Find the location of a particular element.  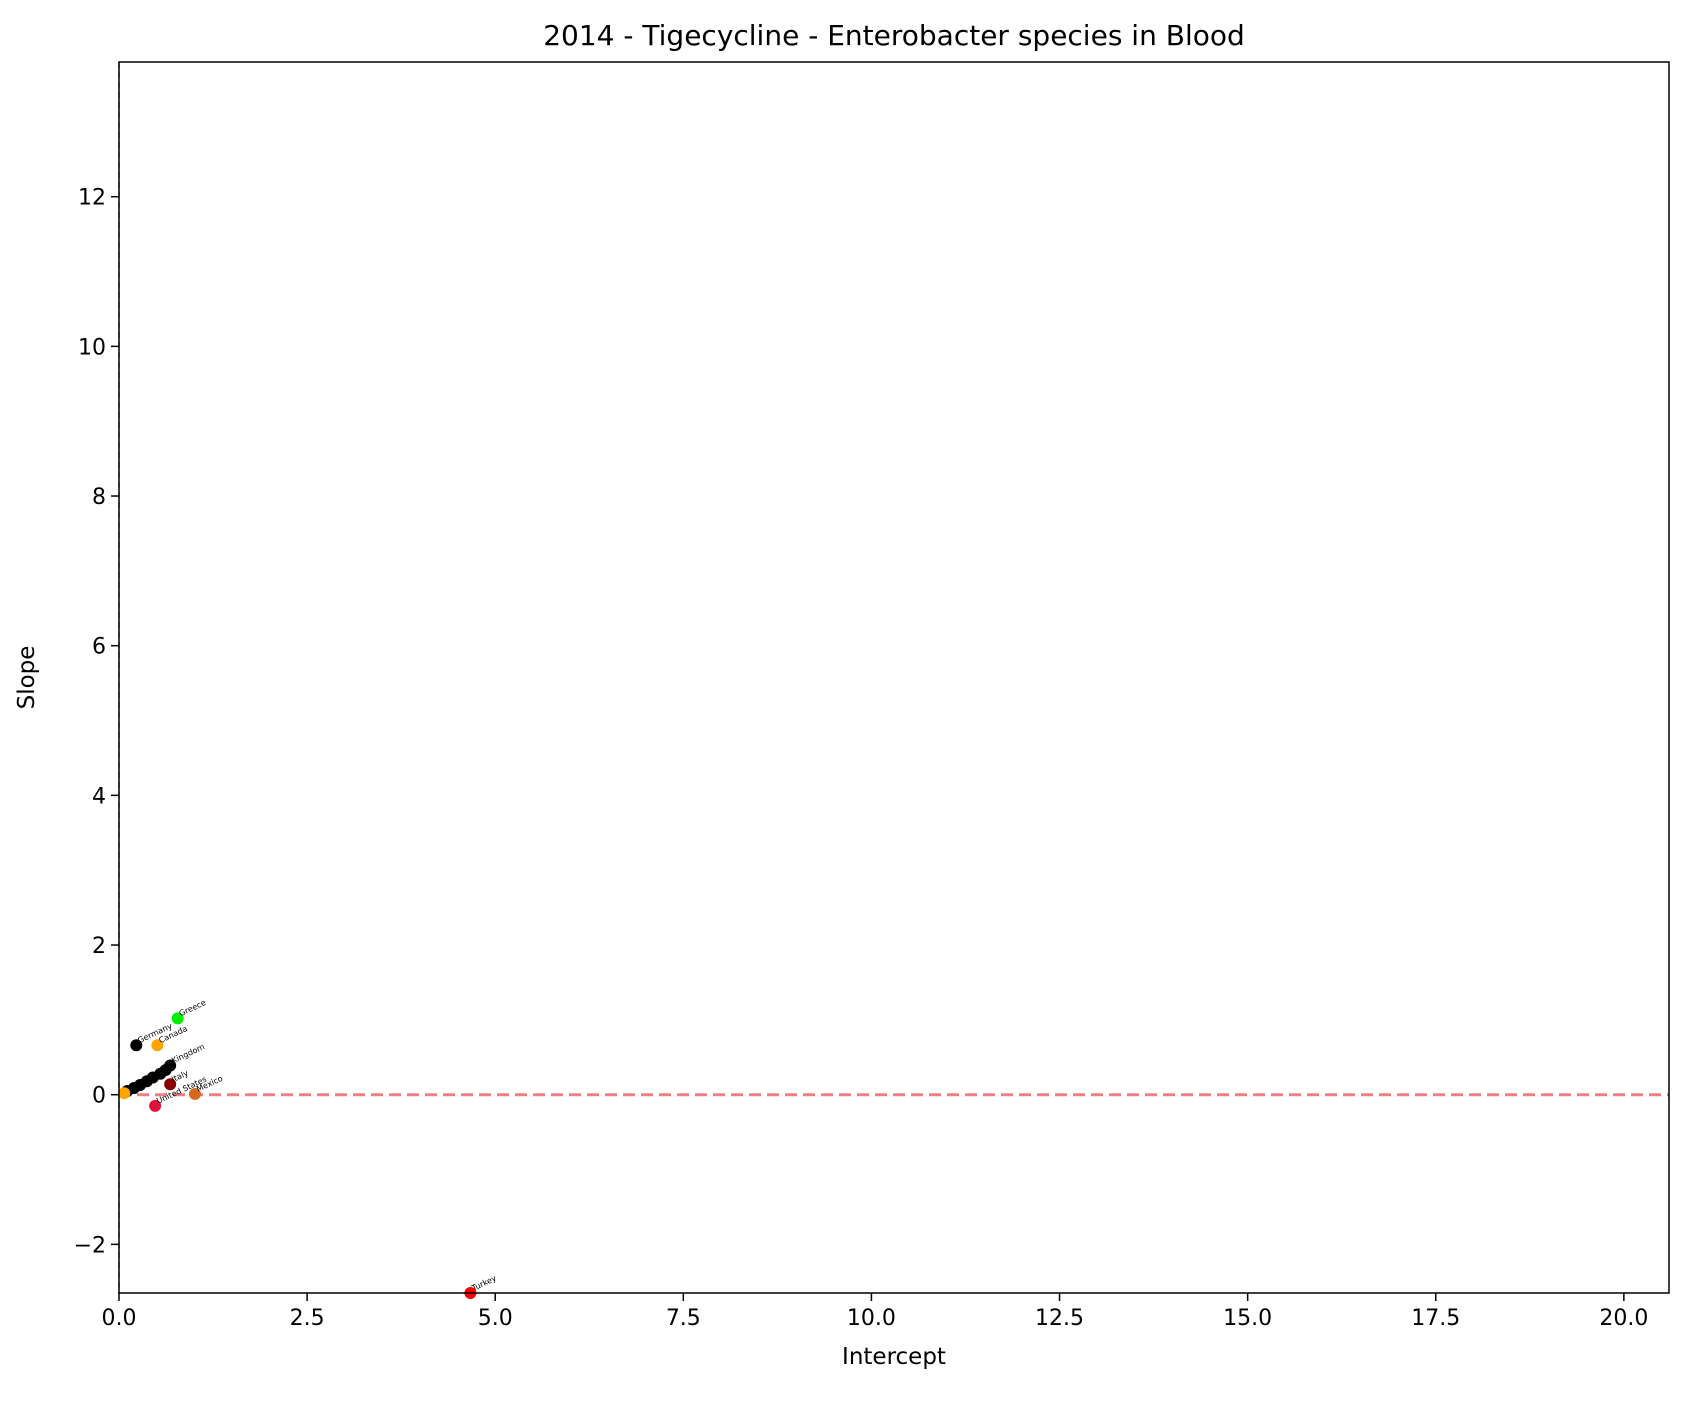

x-tick-label: 12.5 is located at coordinates (1059, 1318).